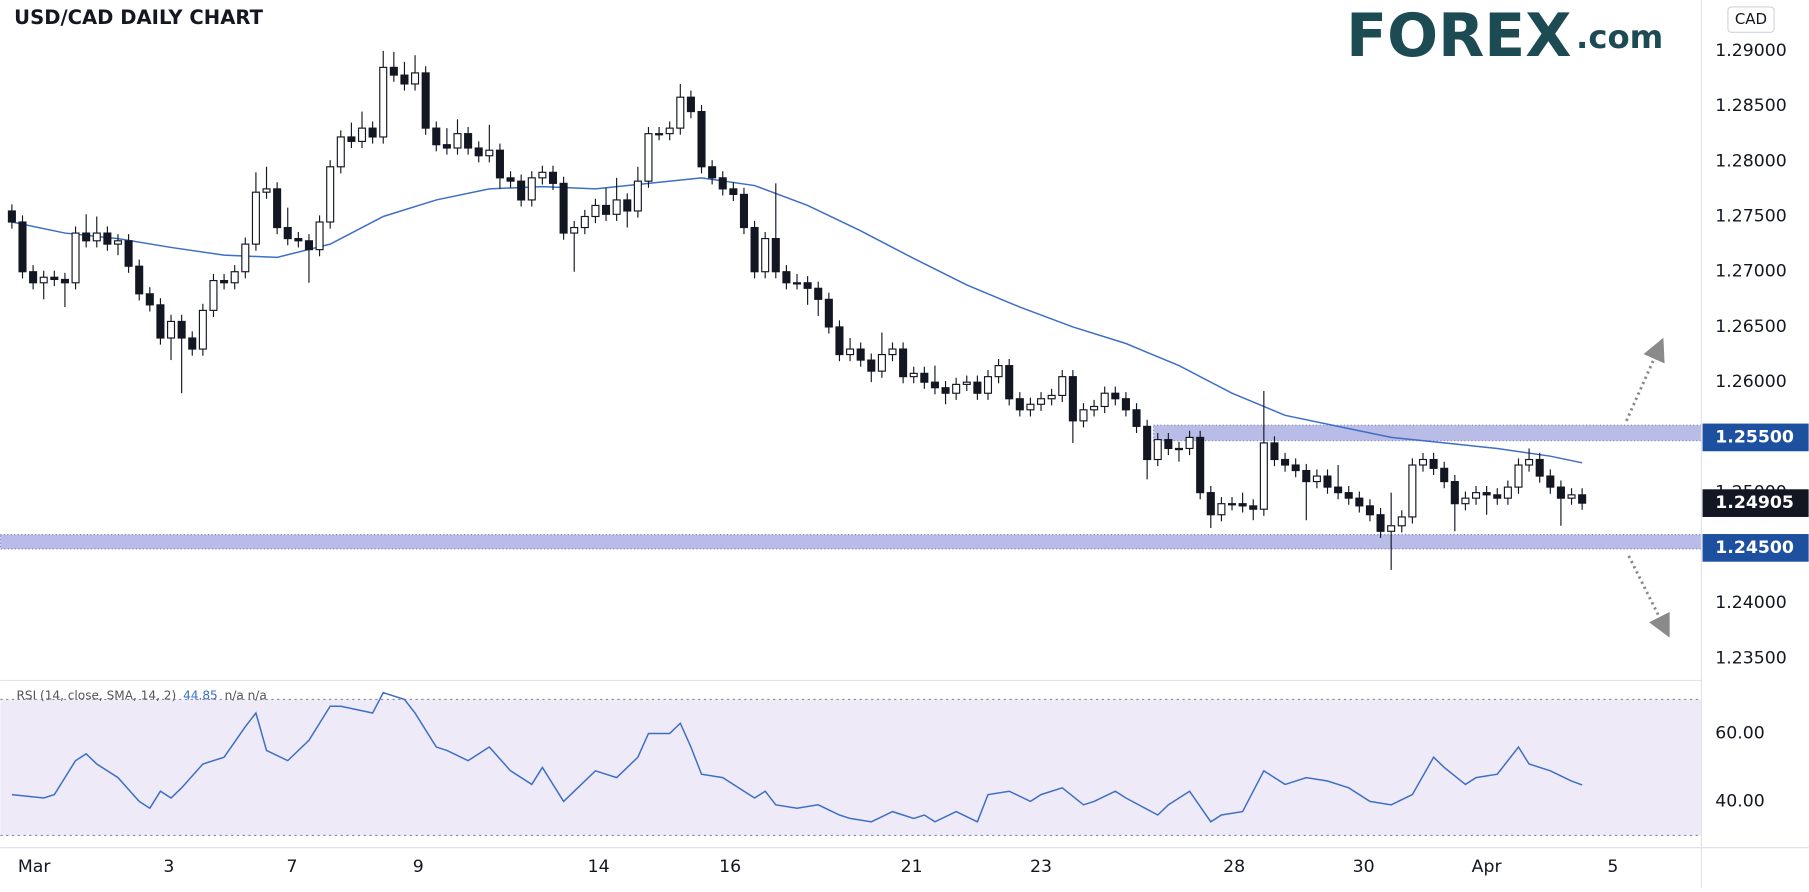 Image resolution: width=1809 pixels, height=892 pixels. I want to click on rsi-tick-label: 60.00, so click(1739, 733).